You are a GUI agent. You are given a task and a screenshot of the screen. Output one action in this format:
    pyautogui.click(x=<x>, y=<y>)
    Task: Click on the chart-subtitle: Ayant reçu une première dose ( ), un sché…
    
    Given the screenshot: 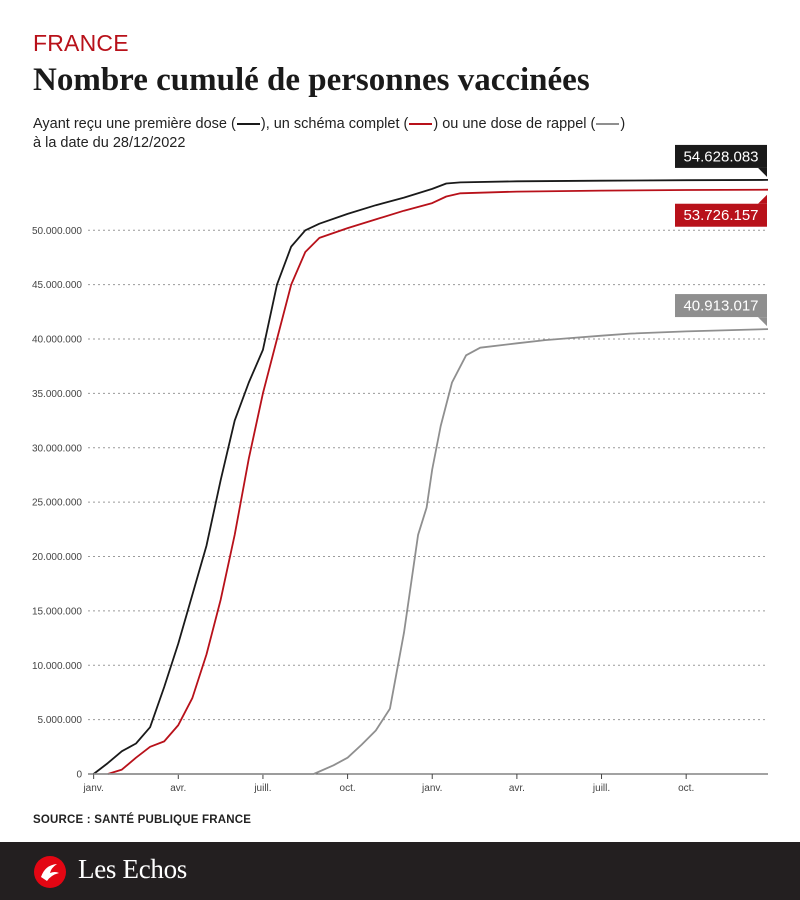 What is the action you would take?
    pyautogui.click(x=413, y=134)
    